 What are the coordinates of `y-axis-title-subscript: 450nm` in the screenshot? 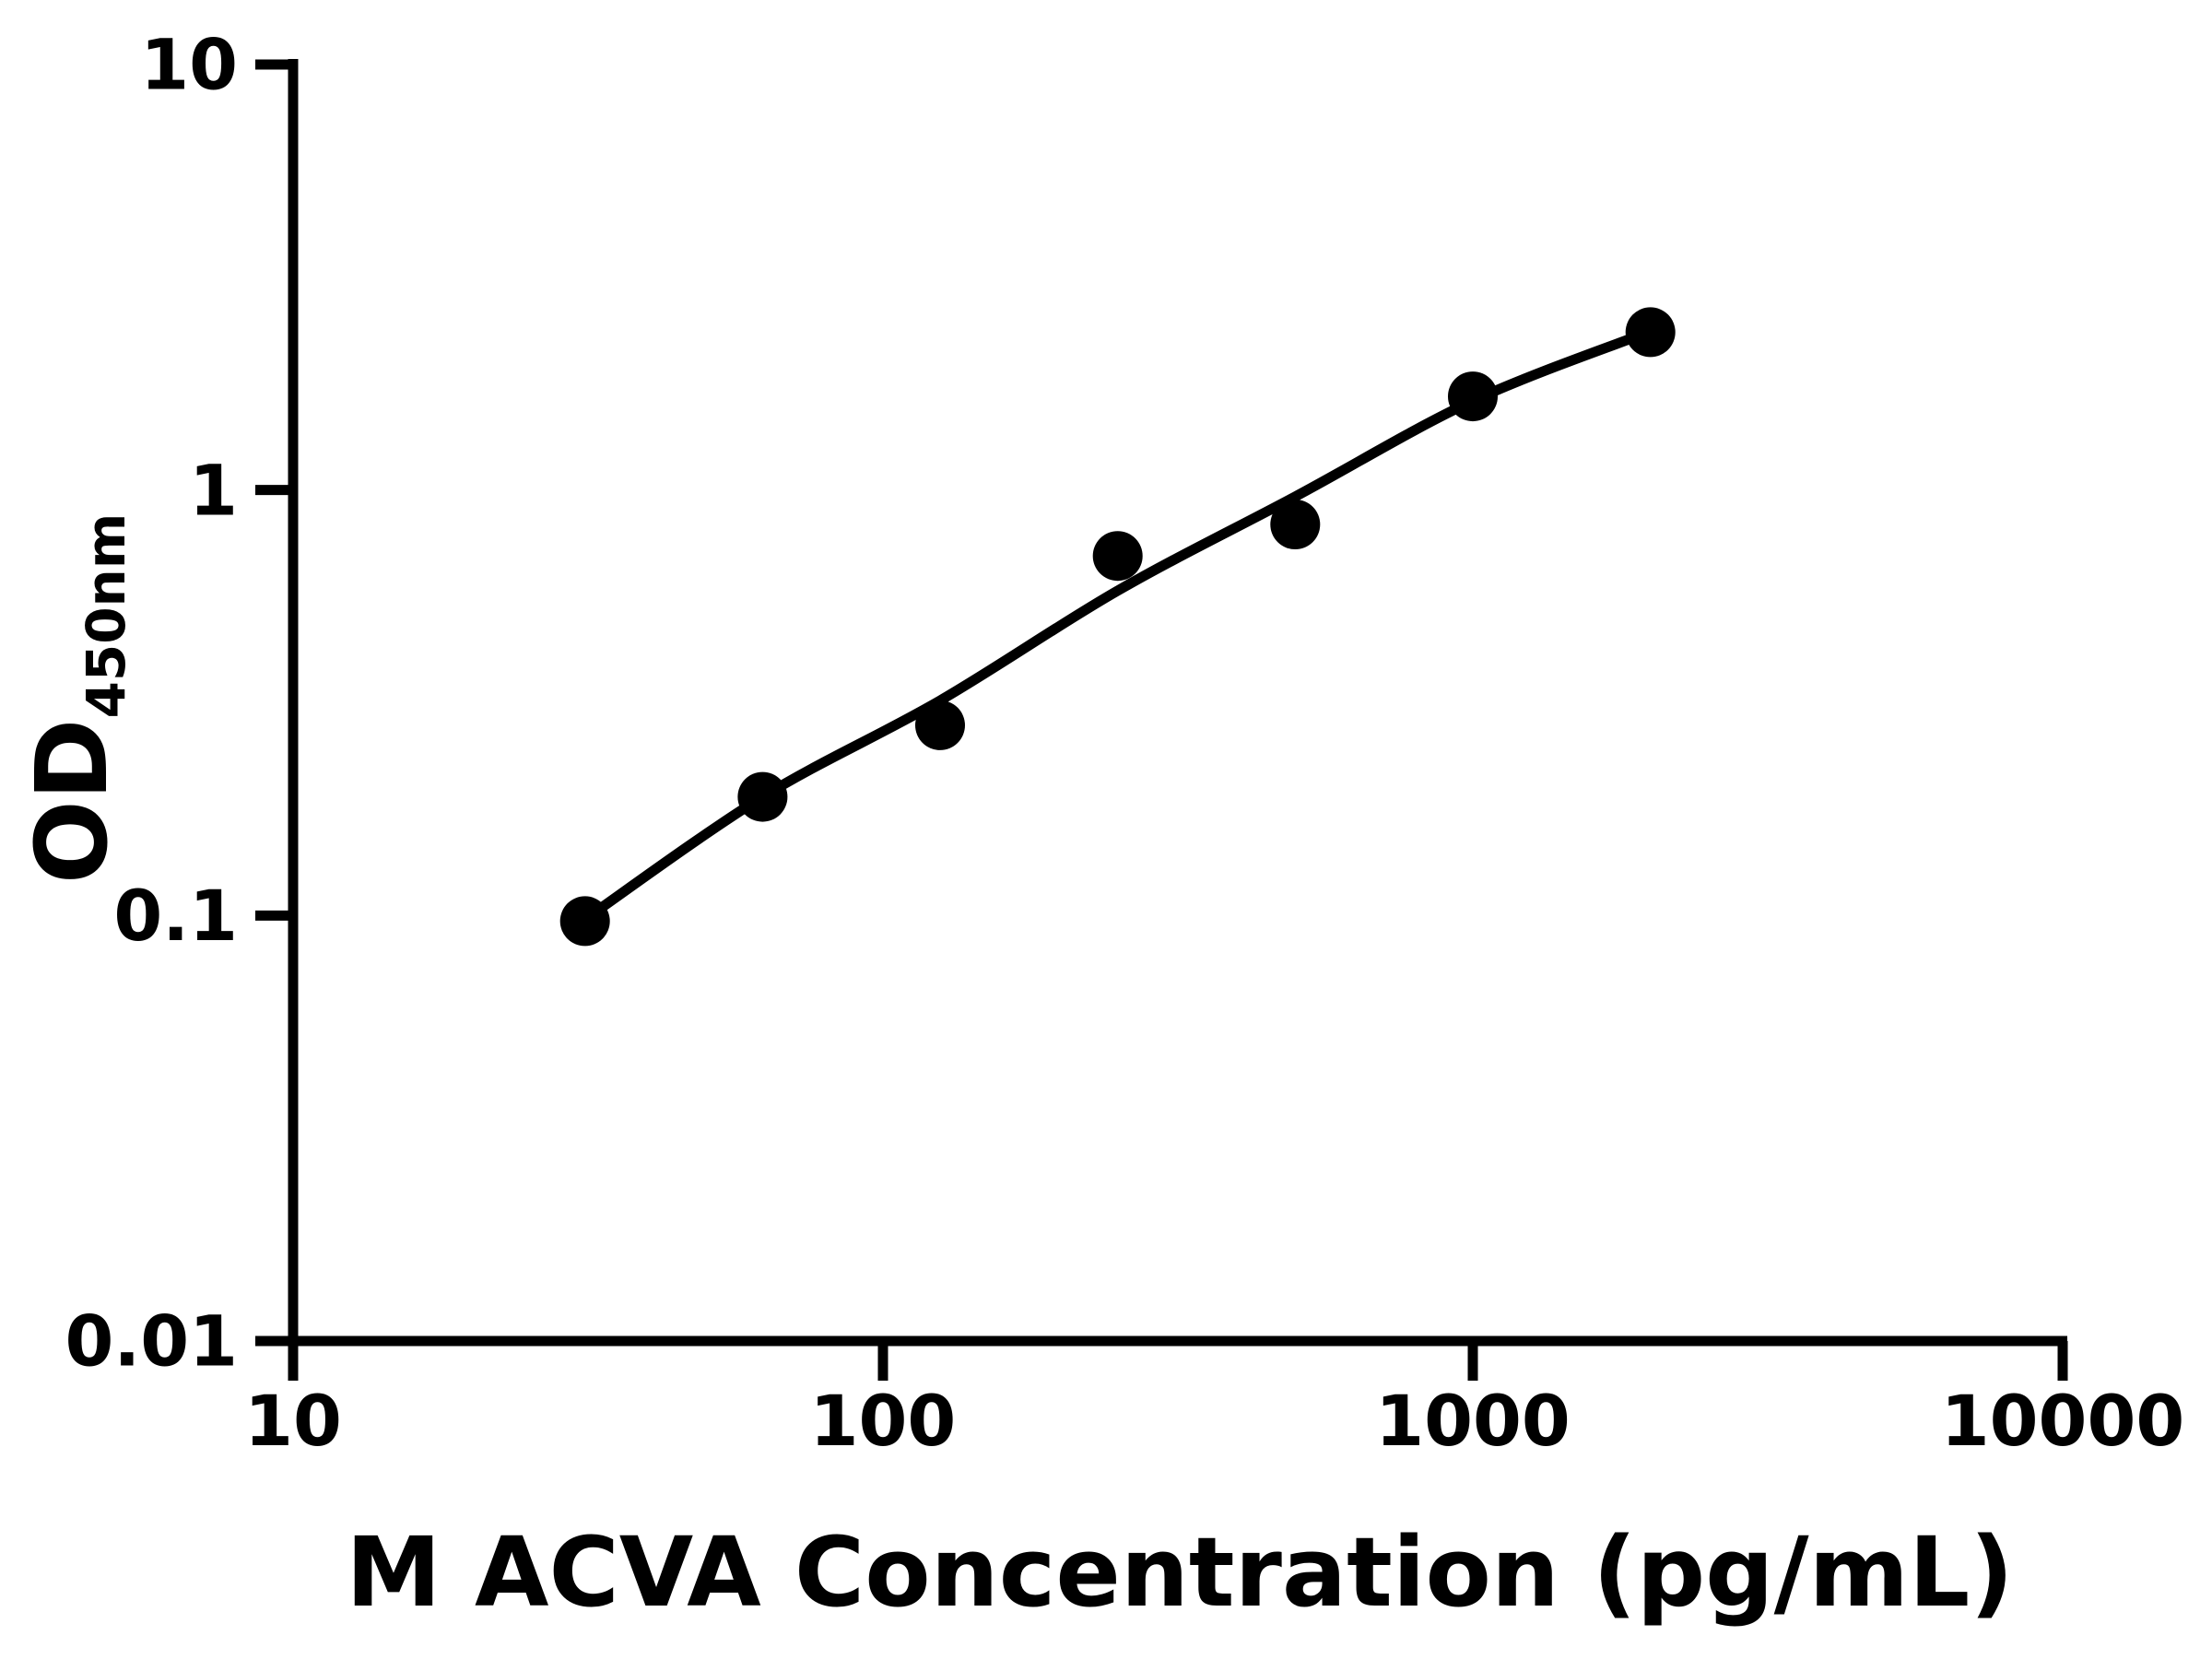 It's located at (106, 616).